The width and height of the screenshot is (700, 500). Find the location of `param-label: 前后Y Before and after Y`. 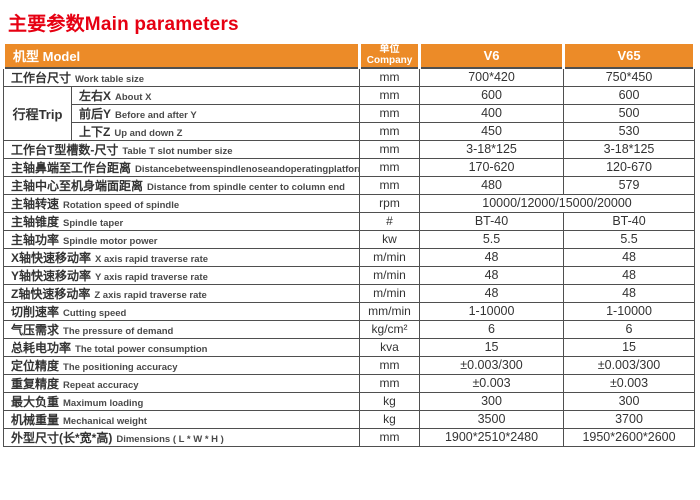

param-label: 前后Y Before and after Y is located at coordinates (215, 113).